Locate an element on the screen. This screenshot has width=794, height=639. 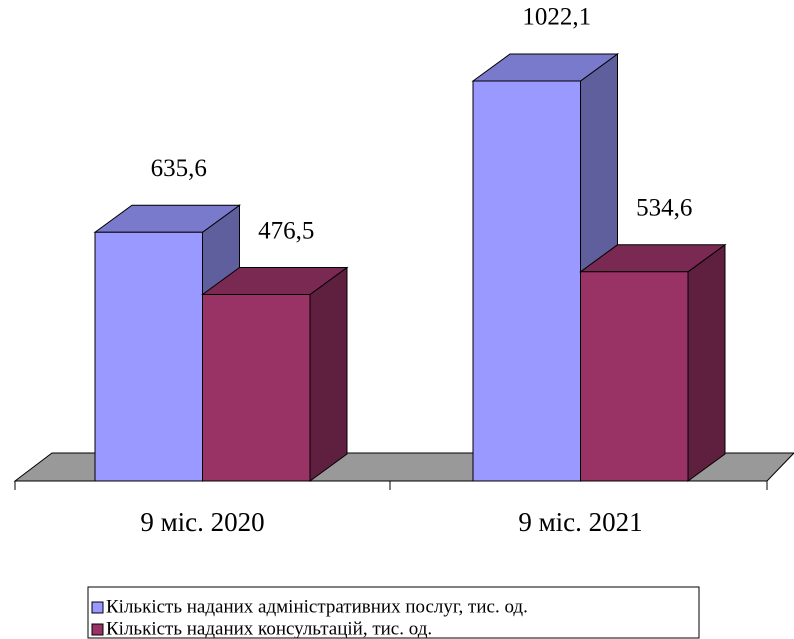
x-tick-label: 9 міс. 2020 is located at coordinates (202, 522).